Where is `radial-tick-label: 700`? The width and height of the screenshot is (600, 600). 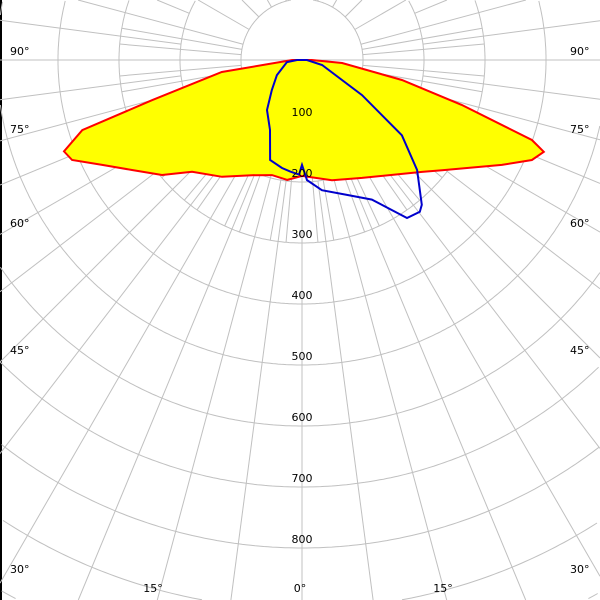 radial-tick-label: 700 is located at coordinates (302, 478).